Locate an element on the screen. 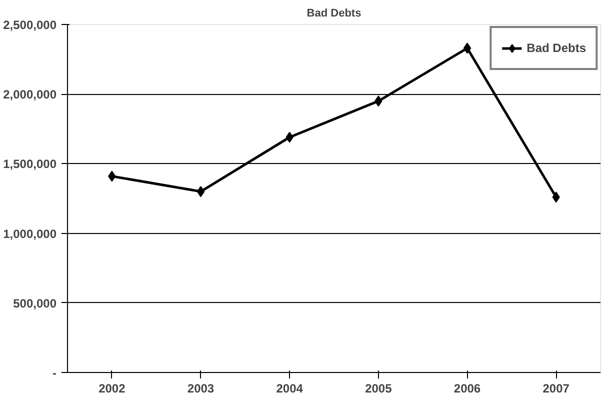 The height and width of the screenshot is (403, 615). y-tick-label: - is located at coordinates (54, 373).